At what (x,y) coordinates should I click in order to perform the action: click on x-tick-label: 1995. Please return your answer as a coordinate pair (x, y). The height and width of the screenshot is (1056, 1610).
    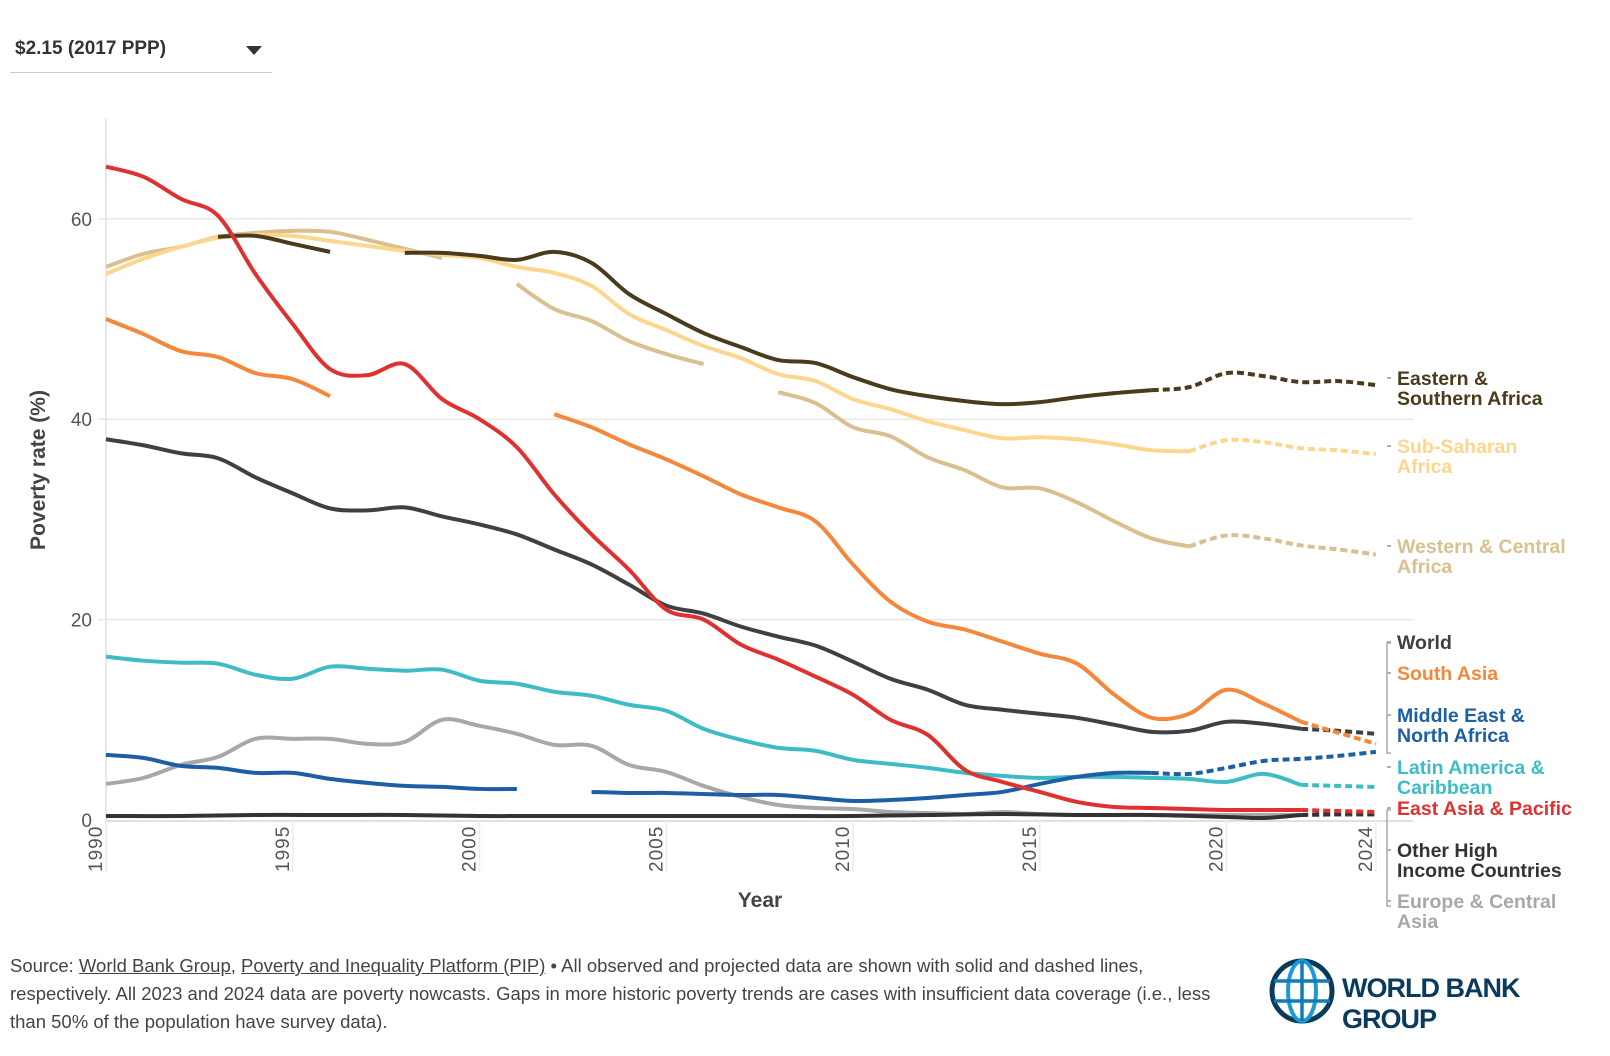
    Looking at the image, I should click on (283, 849).